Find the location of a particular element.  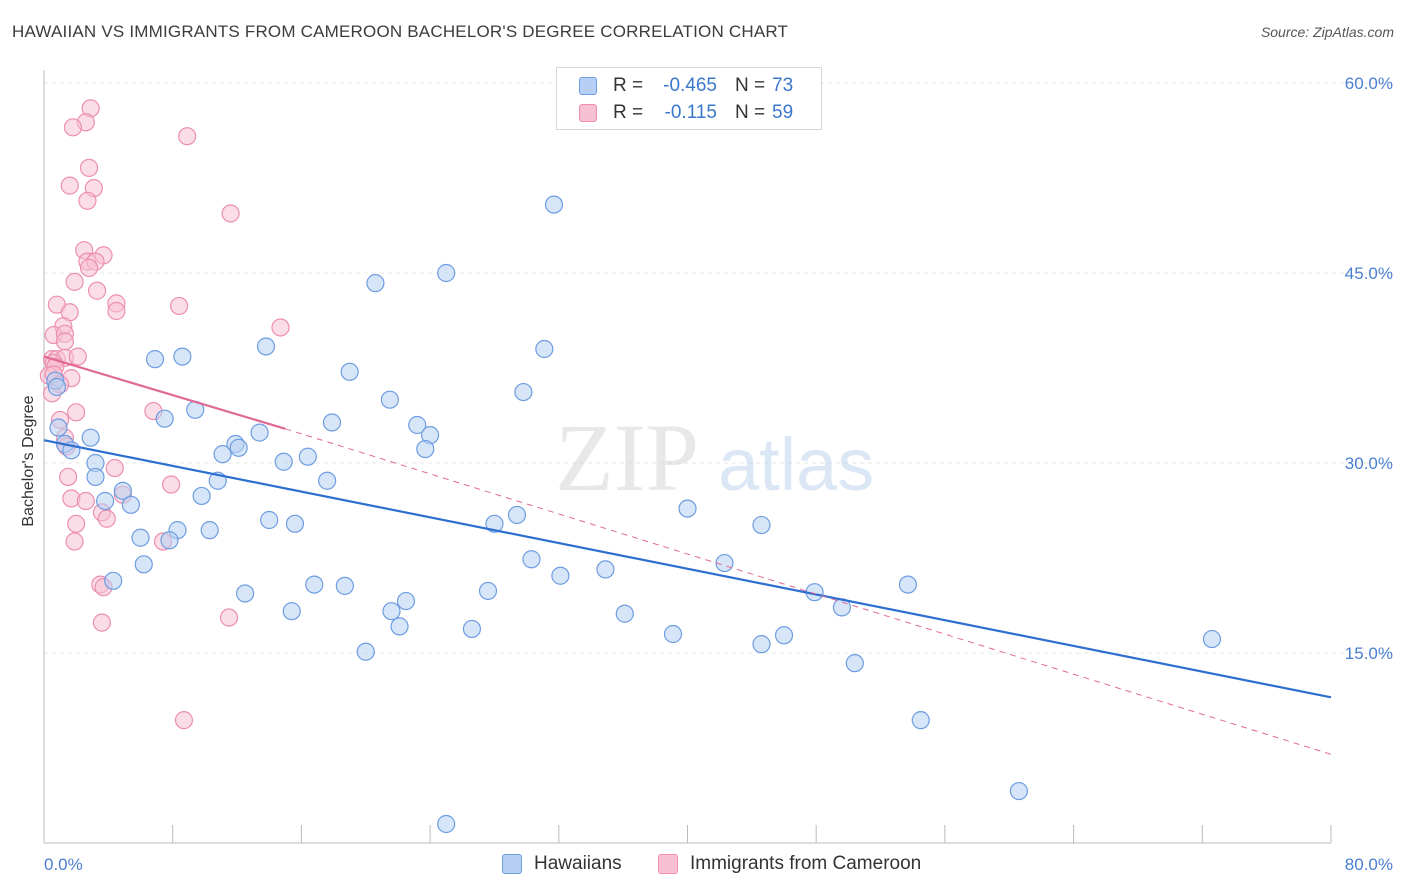

legend-label-hawaiians: Hawaiians is located at coordinates (578, 863).